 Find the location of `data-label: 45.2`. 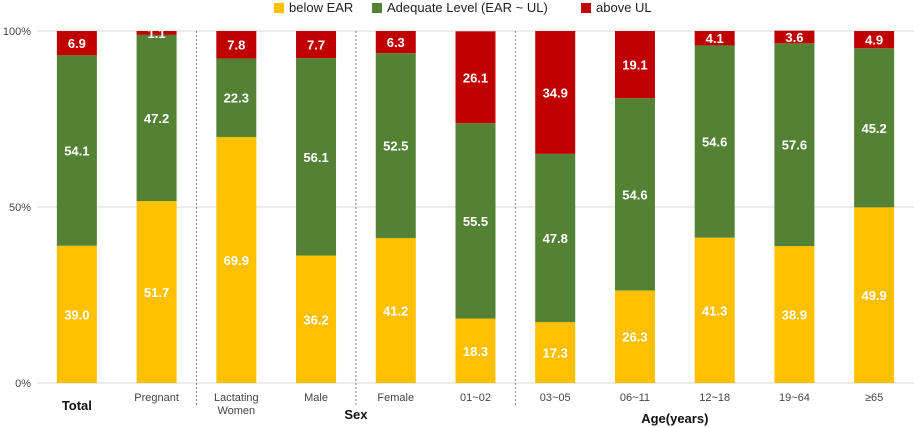

data-label: 45.2 is located at coordinates (873, 128).